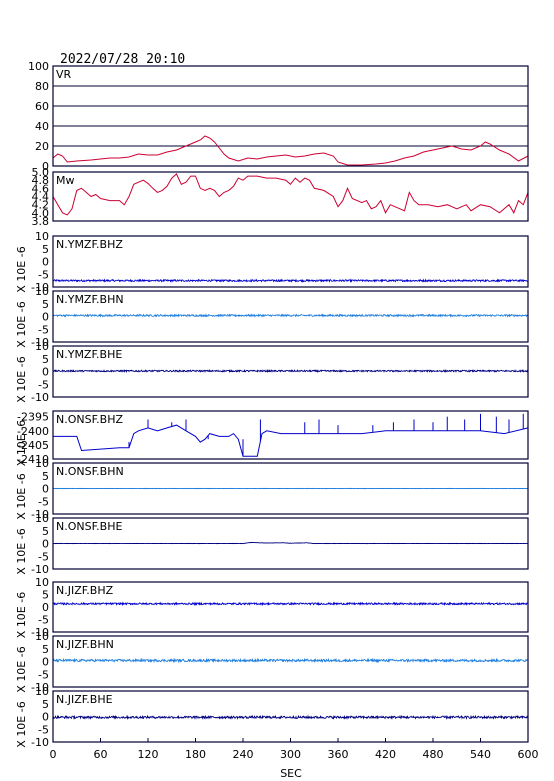 The height and width of the screenshot is (781, 554). Describe the element at coordinates (243, 754) in the screenshot. I see `x-tick-label: 240` at that location.